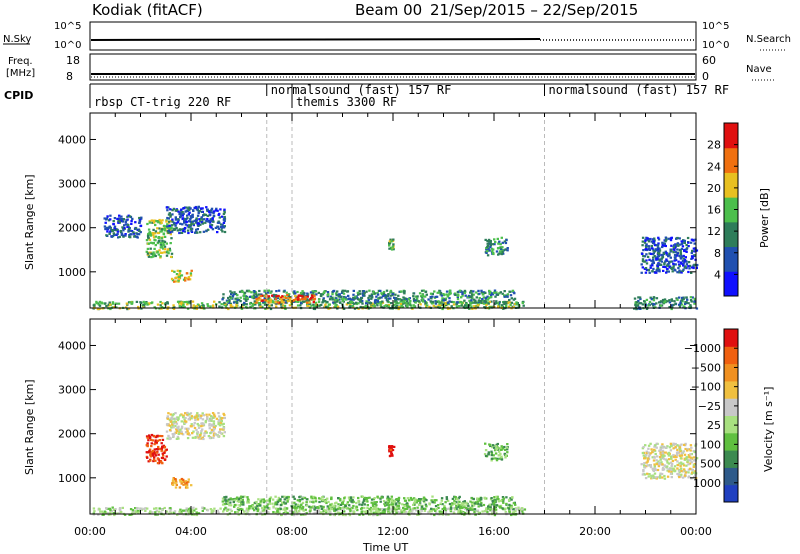 This screenshot has height=554, width=800. I want to click on colorbar-tick-label: −500, so click(706, 367).